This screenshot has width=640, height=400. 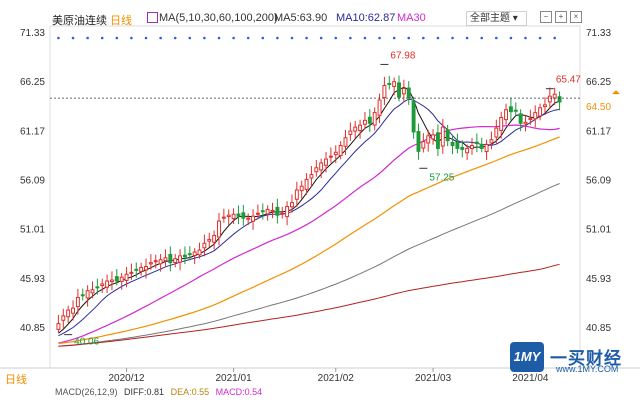 What do you see at coordinates (546, 17) in the screenshot?
I see `minus-icon: −` at bounding box center [546, 17].